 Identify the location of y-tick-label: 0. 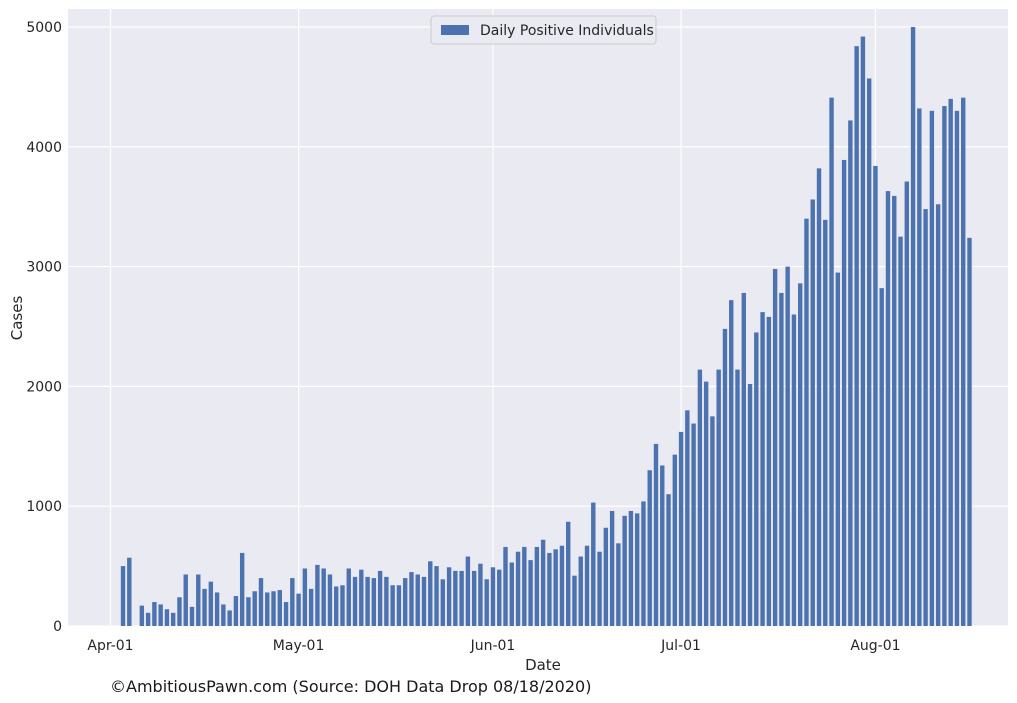
(57, 627).